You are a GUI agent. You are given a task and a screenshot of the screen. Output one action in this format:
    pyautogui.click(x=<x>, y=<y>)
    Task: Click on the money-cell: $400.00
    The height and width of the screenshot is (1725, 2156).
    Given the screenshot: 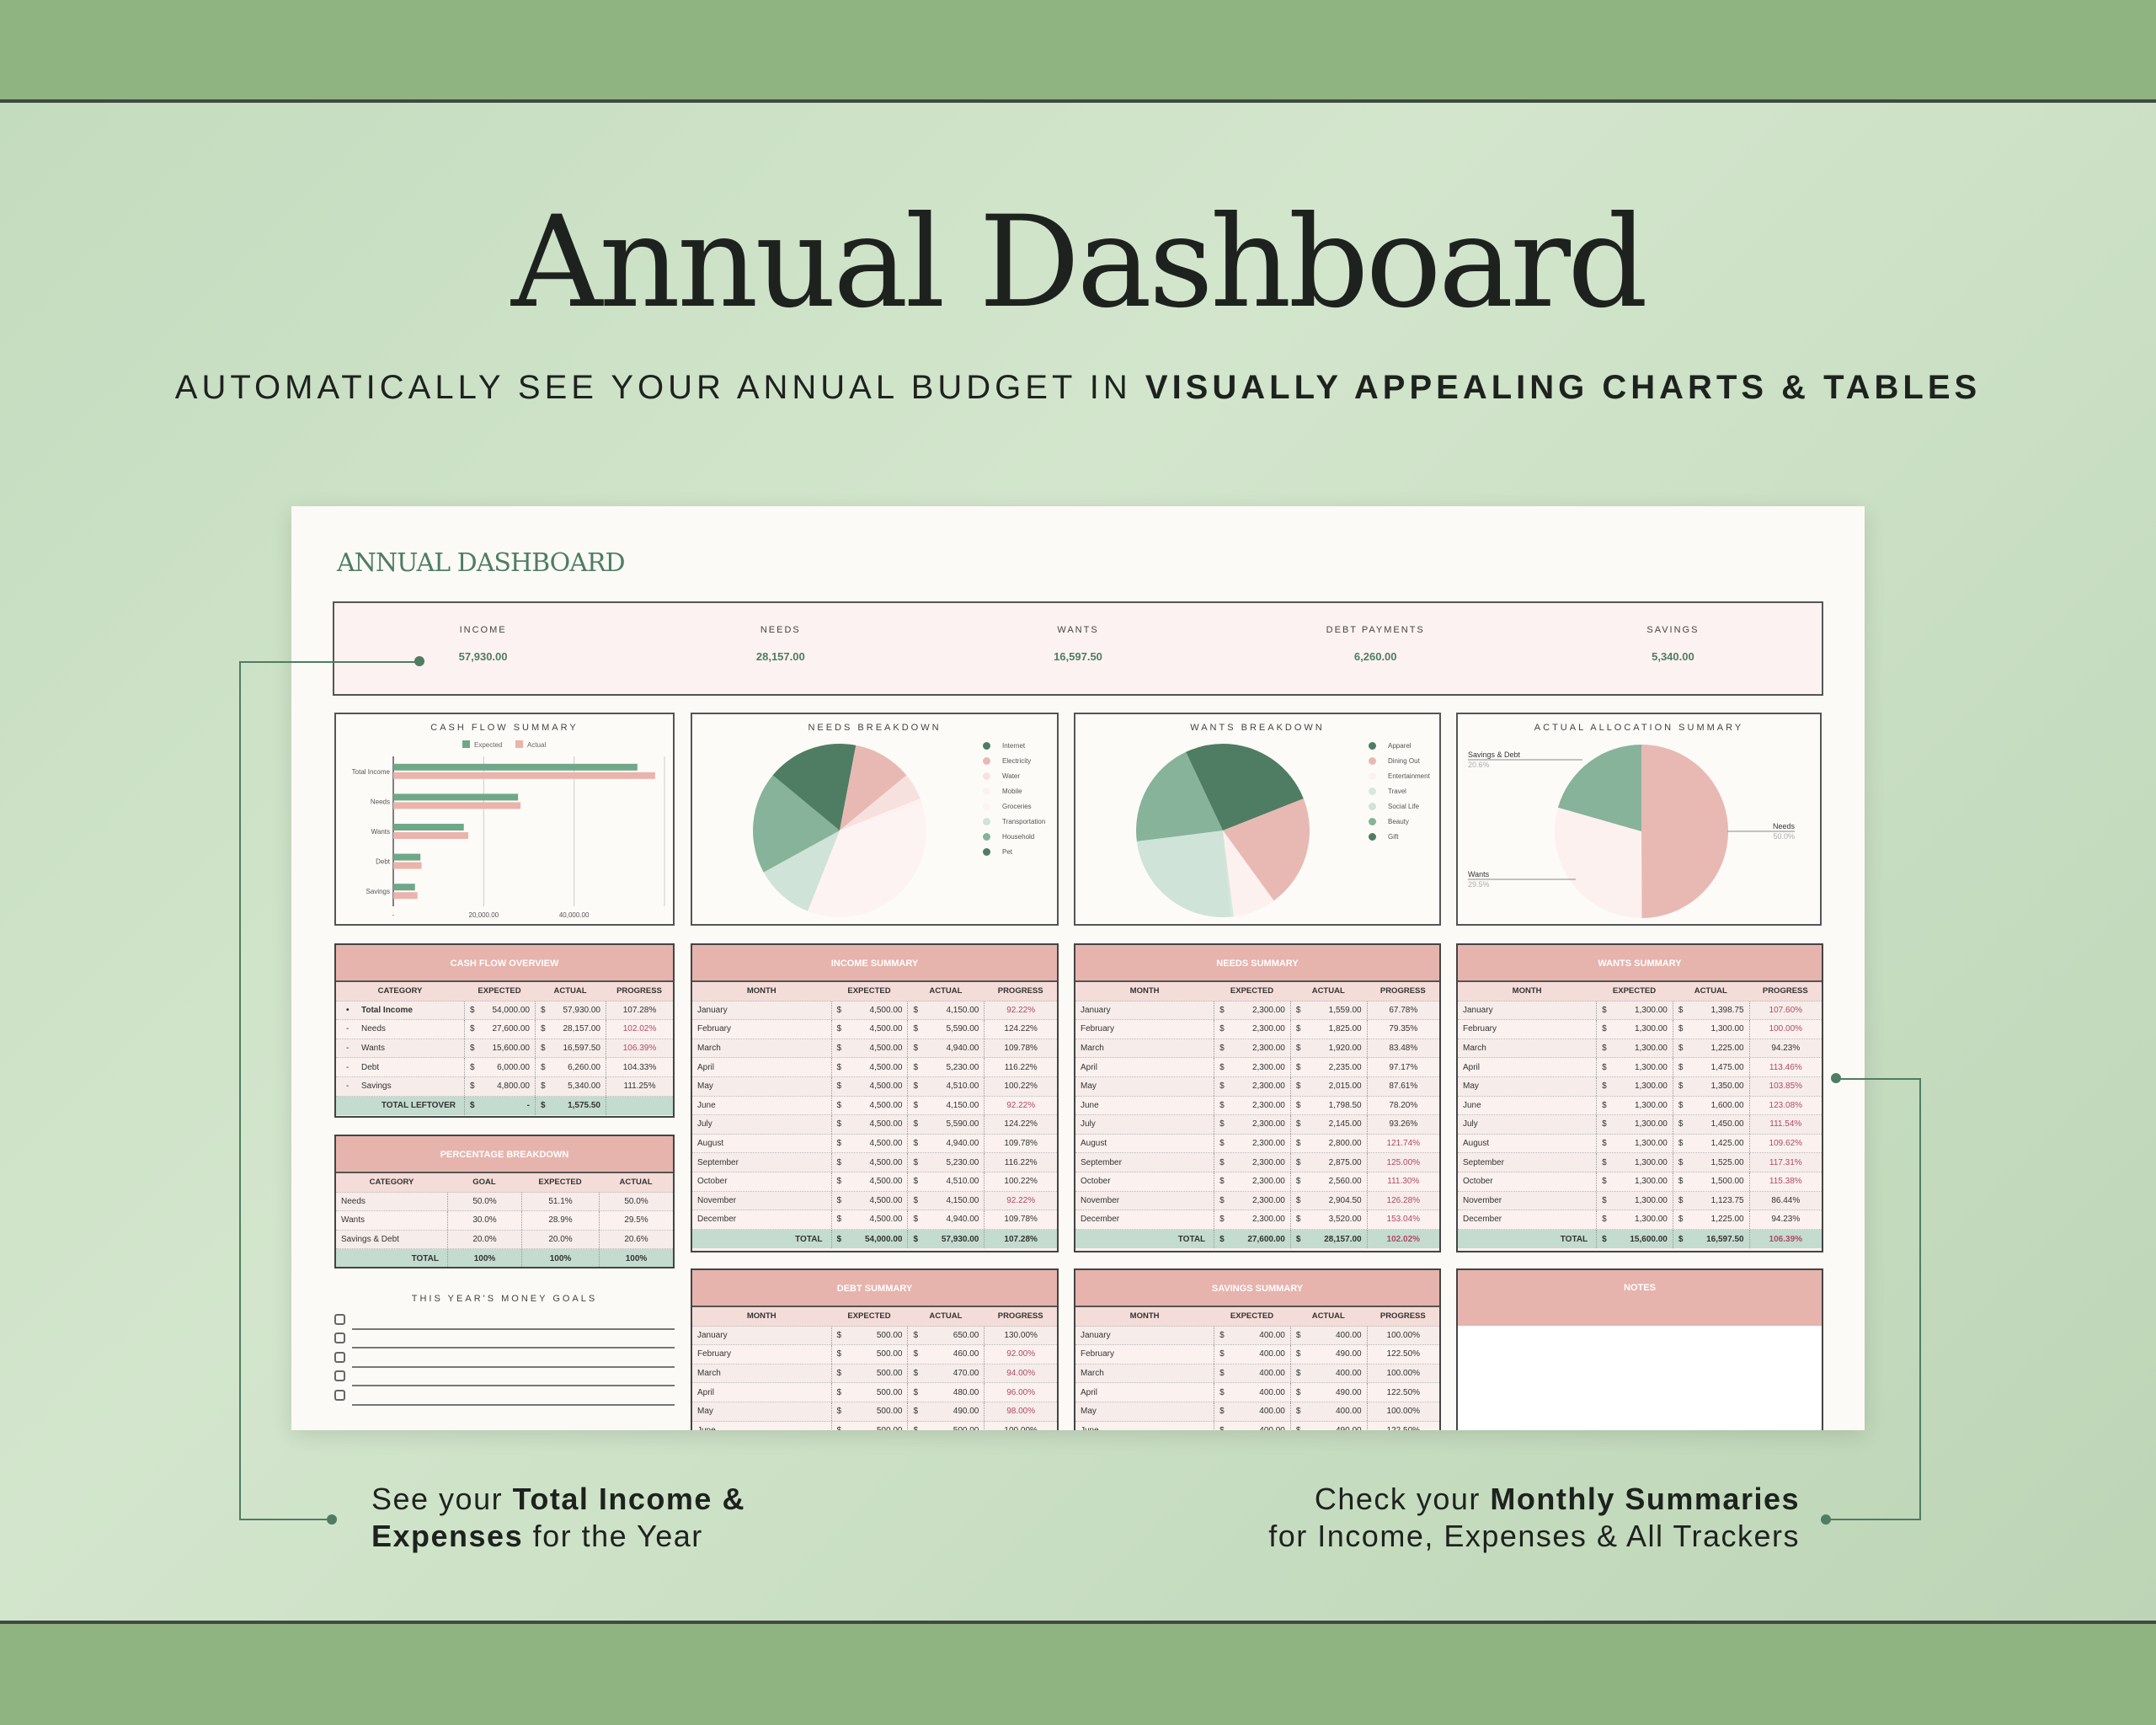 What is the action you would take?
    pyautogui.click(x=1252, y=1354)
    